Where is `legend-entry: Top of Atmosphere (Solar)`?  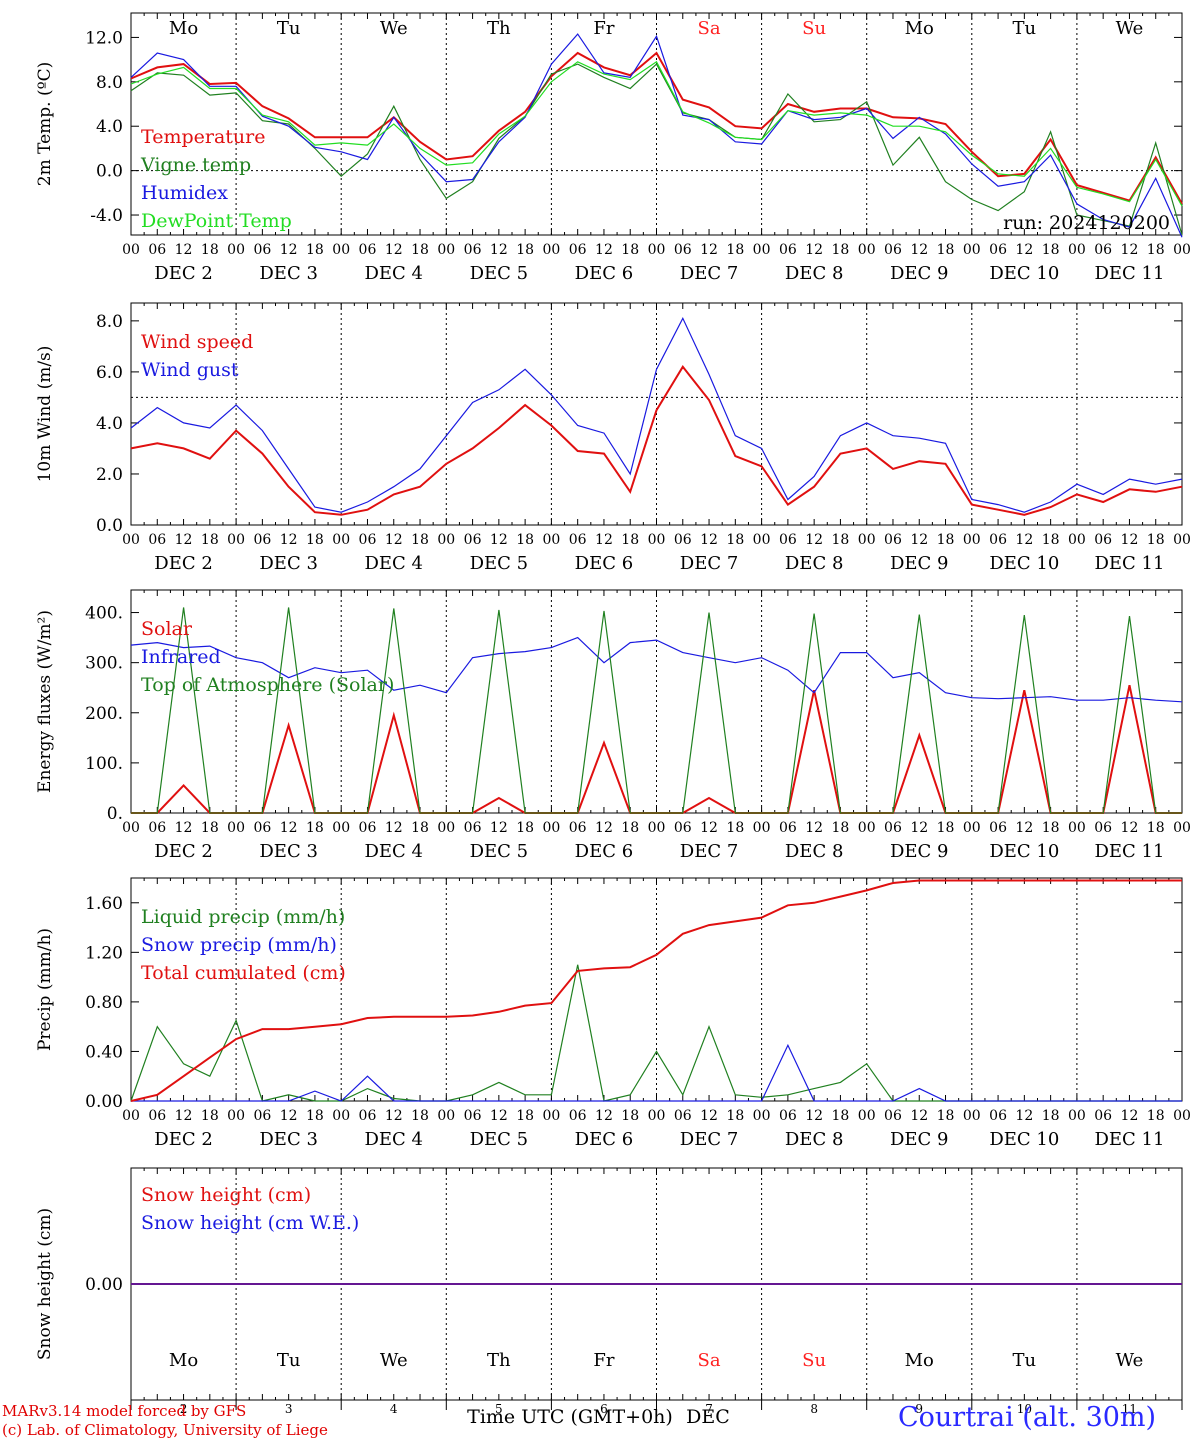
legend-entry: Top of Atmosphere (Solar) is located at coordinates (267, 685).